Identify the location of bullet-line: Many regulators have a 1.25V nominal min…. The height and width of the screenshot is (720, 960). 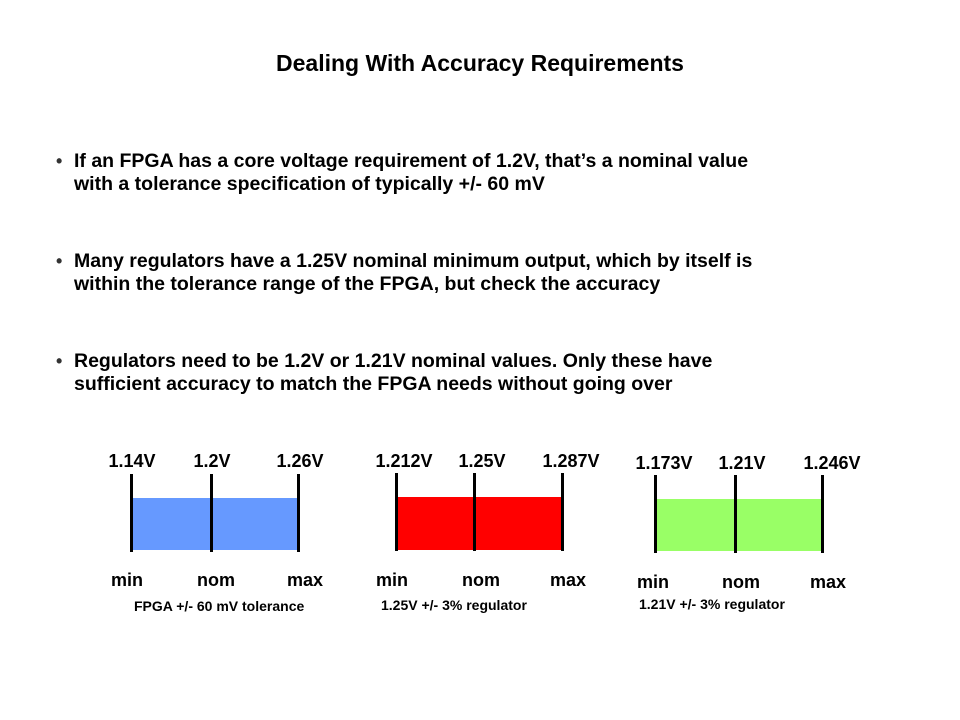
(413, 261).